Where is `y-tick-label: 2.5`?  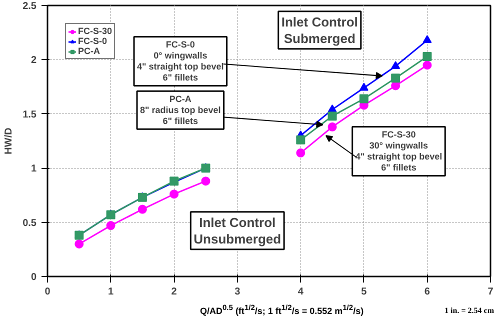
y-tick-label: 2.5 is located at coordinates (29, 6).